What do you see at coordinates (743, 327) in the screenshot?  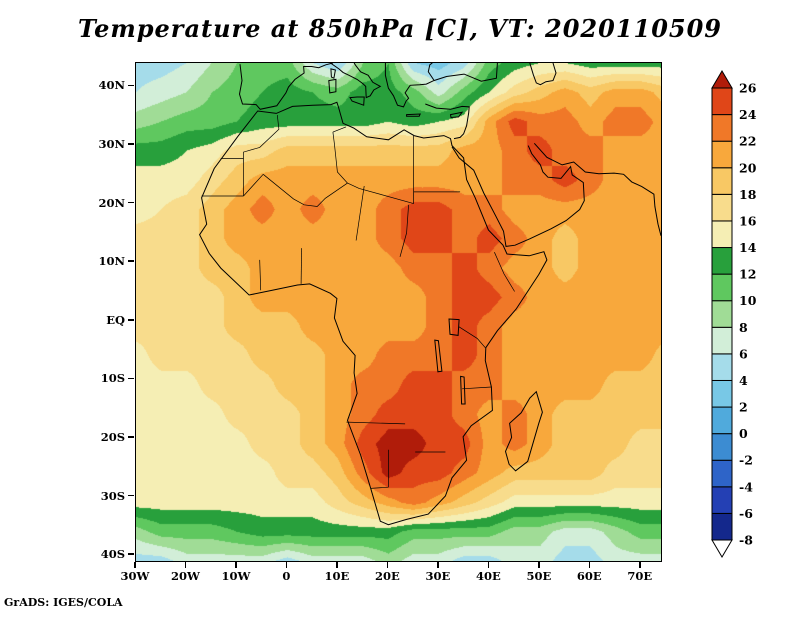 I see `colorbar-label: 8` at bounding box center [743, 327].